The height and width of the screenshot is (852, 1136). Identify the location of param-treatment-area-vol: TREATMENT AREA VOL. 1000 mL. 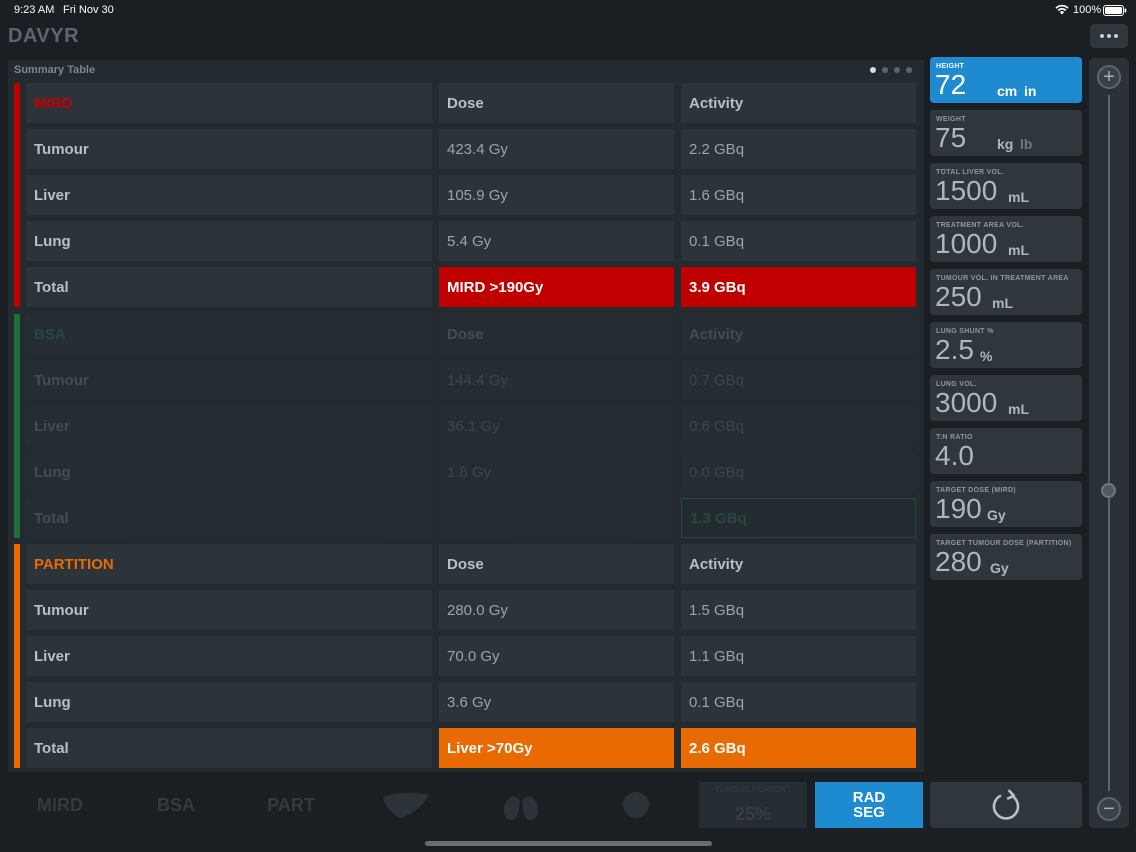
(1006, 239).